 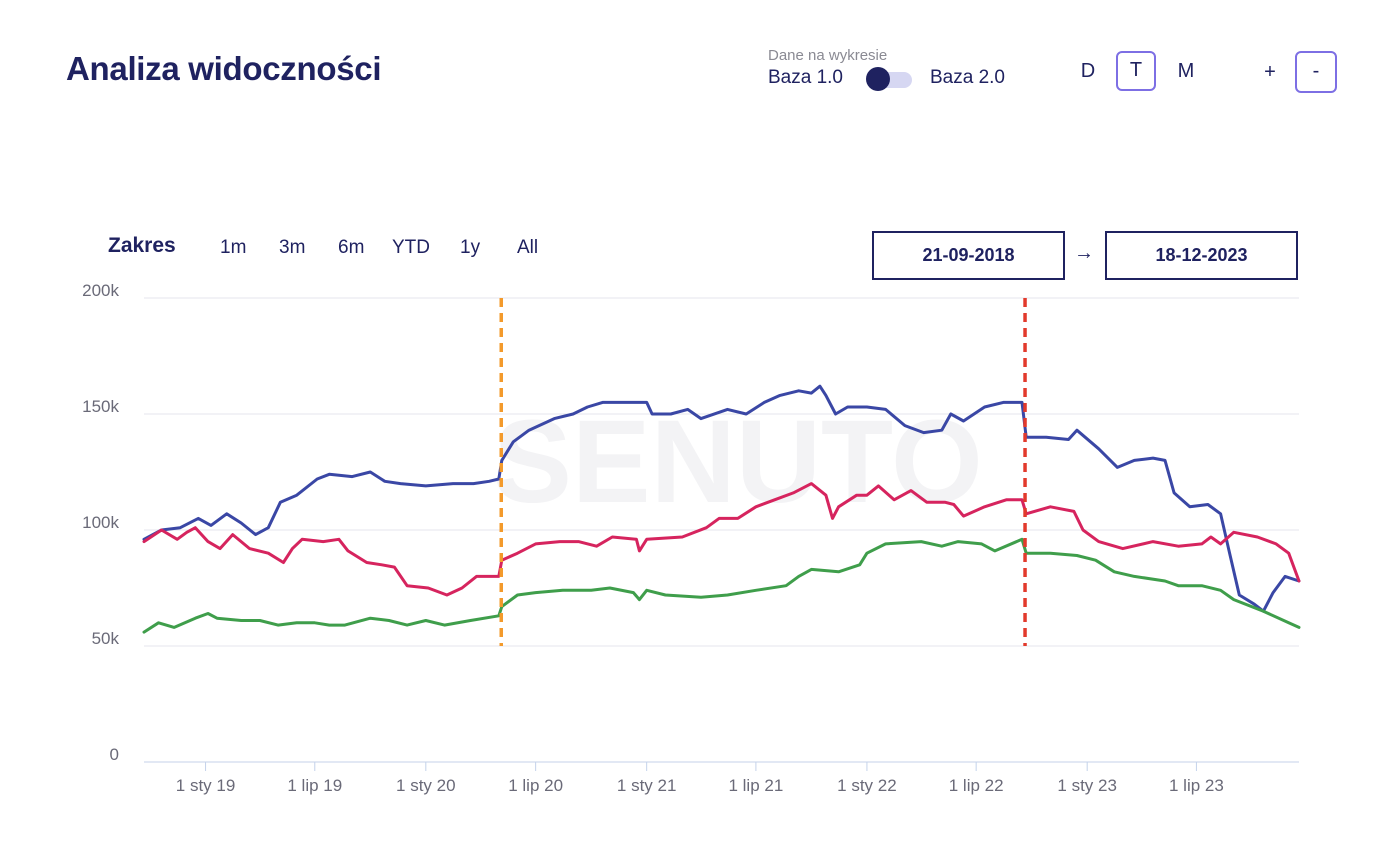 I want to click on data-source-toggle, so click(x=889, y=79).